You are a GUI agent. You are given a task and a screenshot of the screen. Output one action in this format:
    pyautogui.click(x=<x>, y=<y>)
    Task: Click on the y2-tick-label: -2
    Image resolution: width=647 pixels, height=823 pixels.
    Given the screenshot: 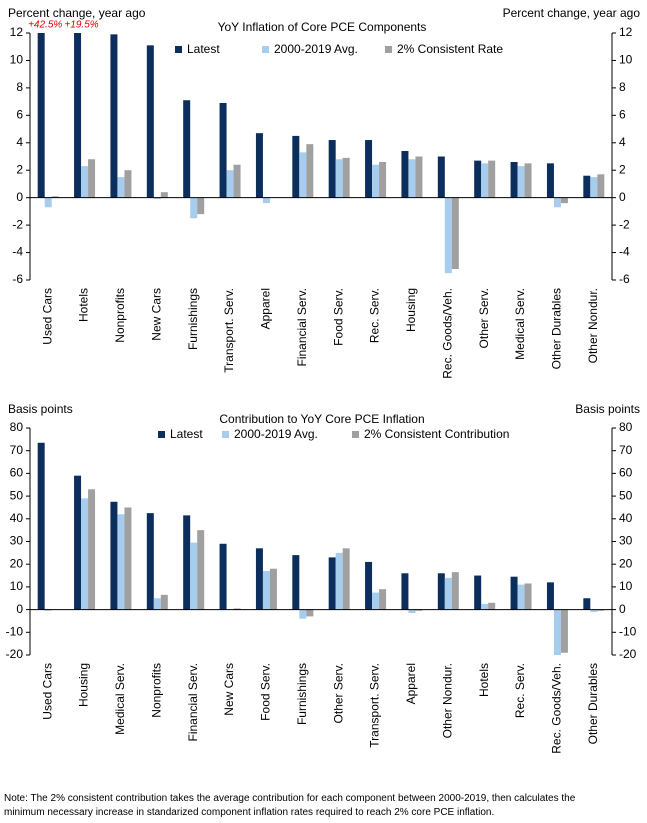 What is the action you would take?
    pyautogui.click(x=624, y=224)
    